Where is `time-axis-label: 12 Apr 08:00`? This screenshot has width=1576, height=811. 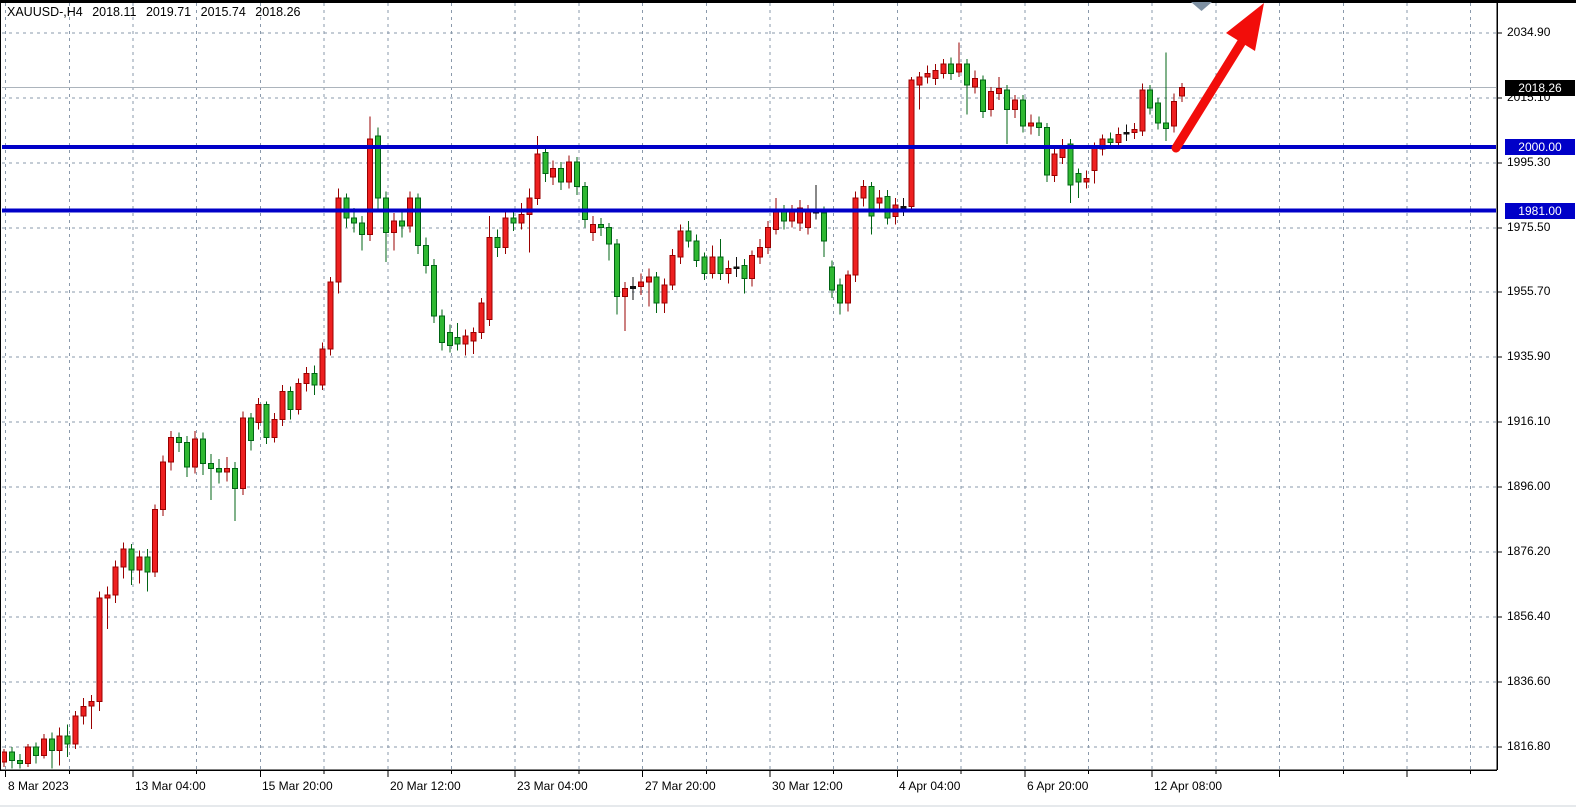 time-axis-label: 12 Apr 08:00 is located at coordinates (1188, 786).